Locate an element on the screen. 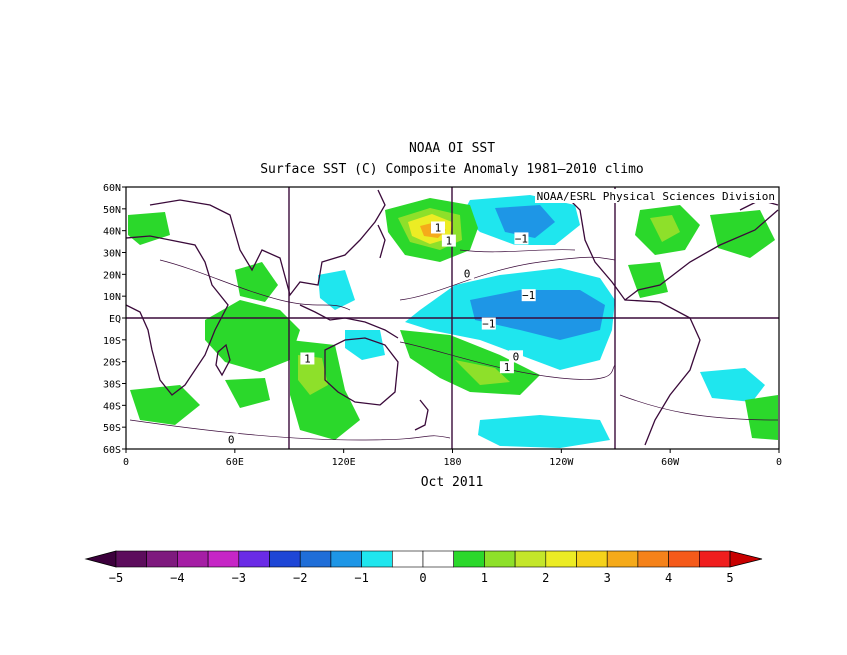  colorbar: −5 −4 −3 −2 −1 0 1 2 3 4 5 is located at coordinates (423, 567).